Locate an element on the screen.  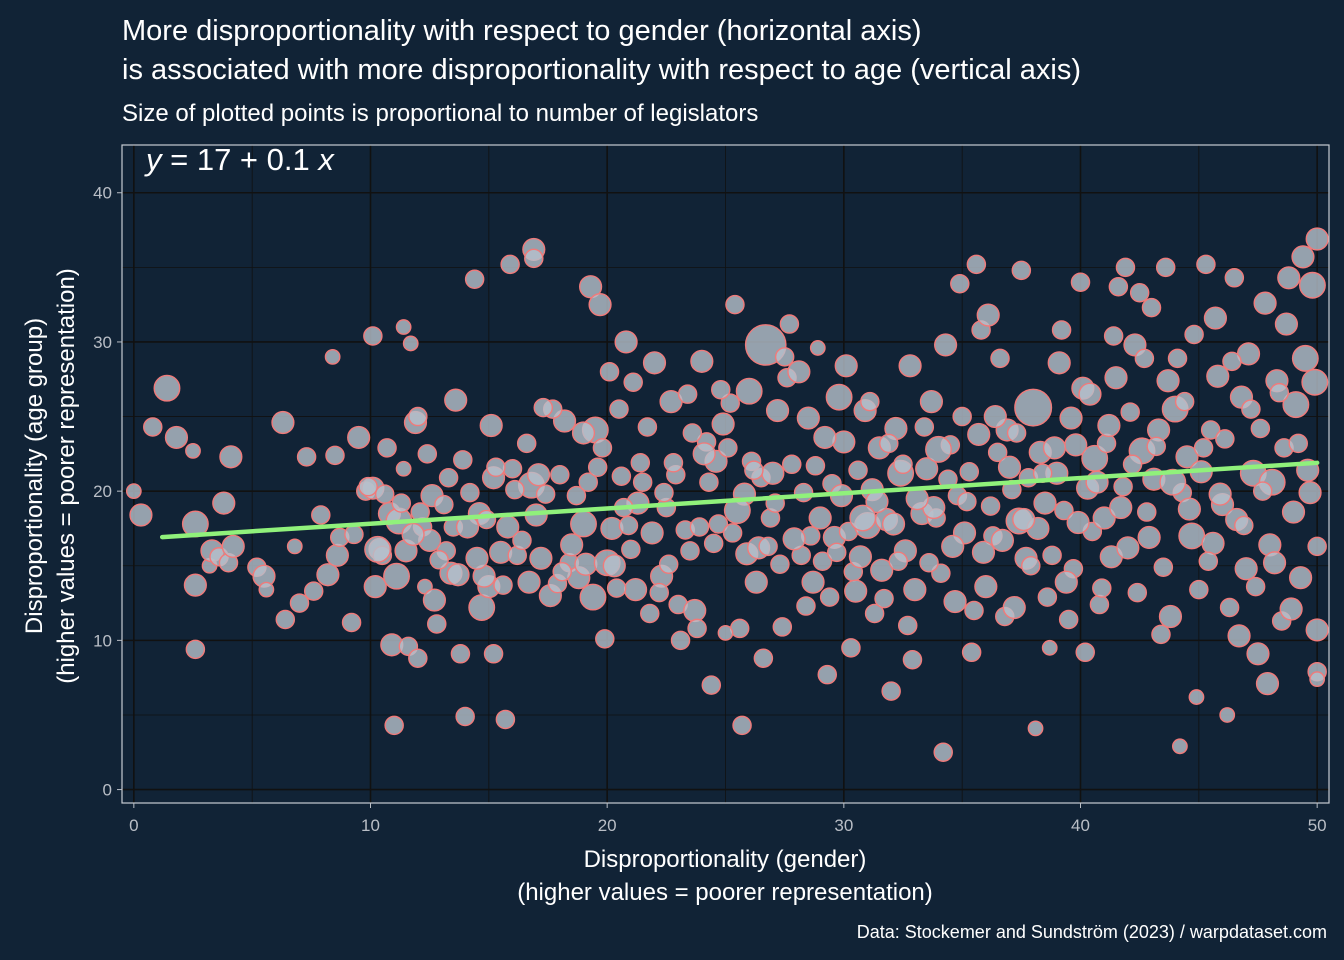
x-tick-label: 40 is located at coordinates (1080, 825).